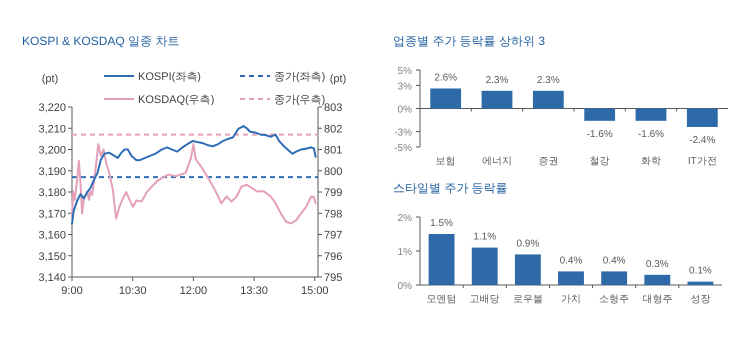  What do you see at coordinates (176, 100) in the screenshot?
I see `legend-label: KOSDAQ(우측)` at bounding box center [176, 100].